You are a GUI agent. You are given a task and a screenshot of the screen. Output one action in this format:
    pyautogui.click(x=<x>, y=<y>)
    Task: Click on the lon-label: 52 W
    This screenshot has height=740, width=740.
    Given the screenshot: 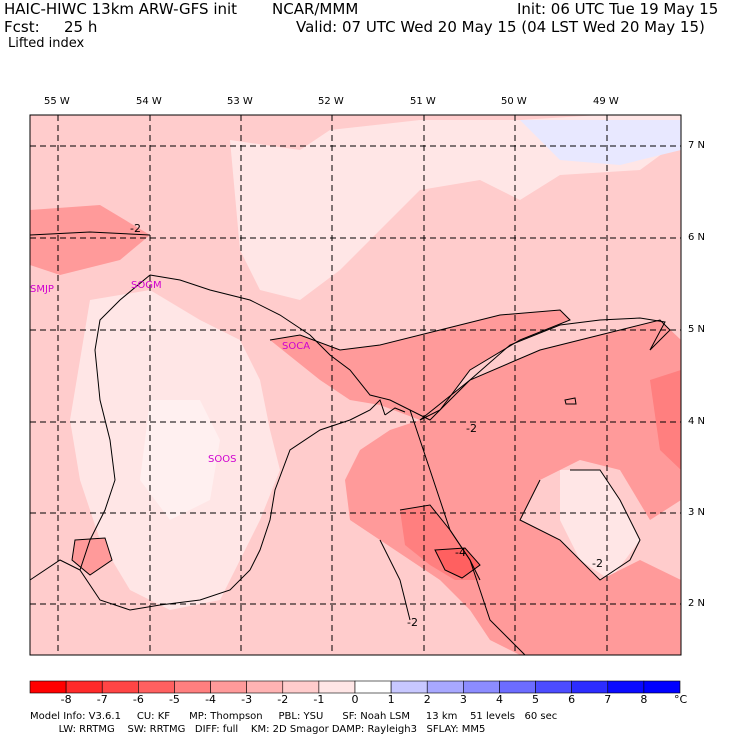 What is the action you would take?
    pyautogui.click(x=331, y=101)
    